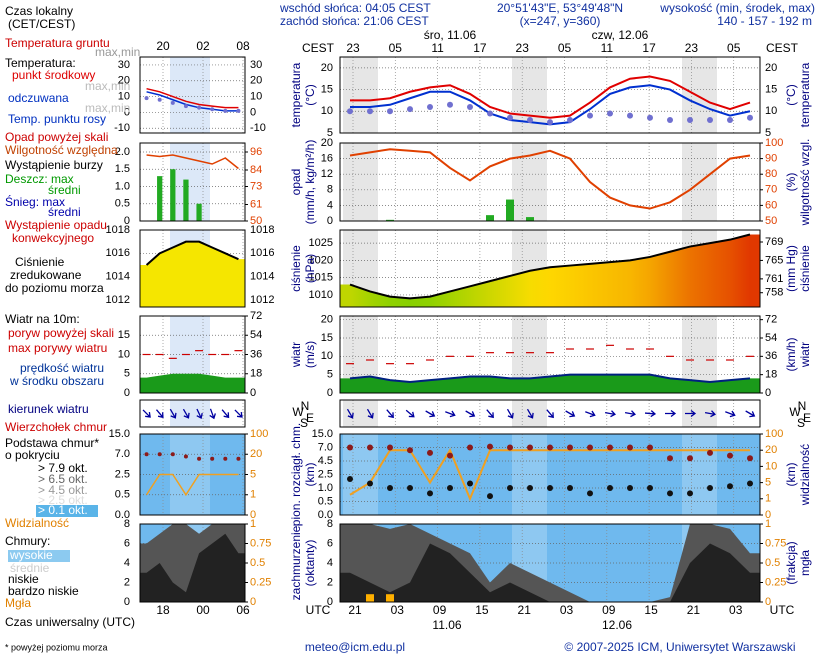 The image size is (820, 660). I want to click on y-tick-label: 12, so click(327, 174).